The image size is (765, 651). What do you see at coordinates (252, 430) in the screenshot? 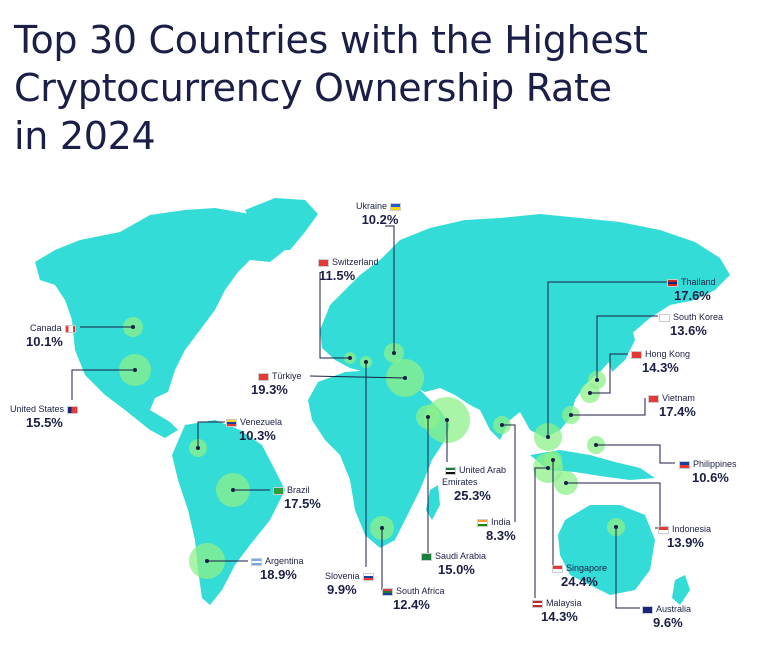
I see `label-venezuela: Venezuela 10.3%` at bounding box center [252, 430].